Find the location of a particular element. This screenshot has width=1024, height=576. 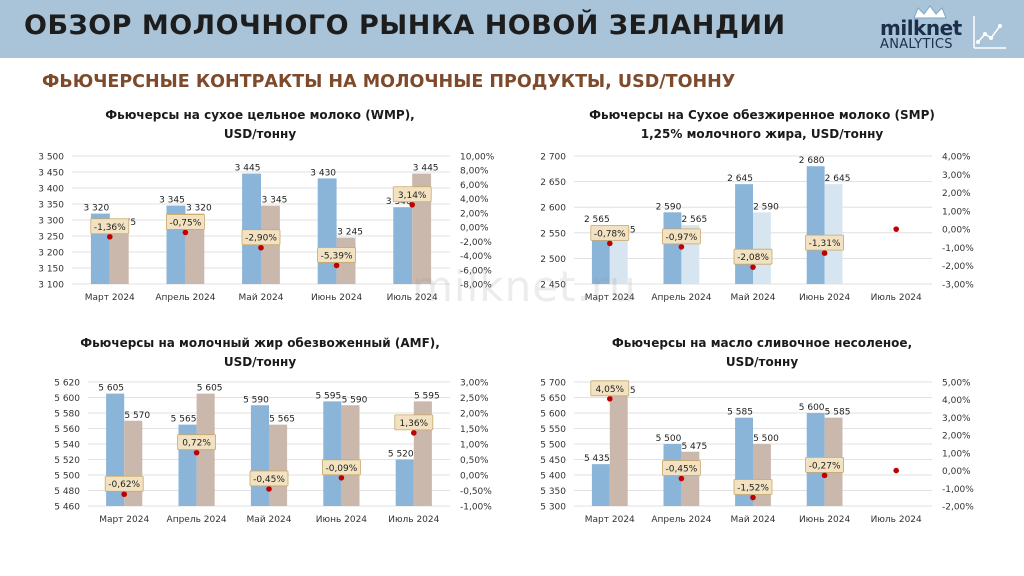

y2-tick-label: 1,00% is located at coordinates (956, 454).